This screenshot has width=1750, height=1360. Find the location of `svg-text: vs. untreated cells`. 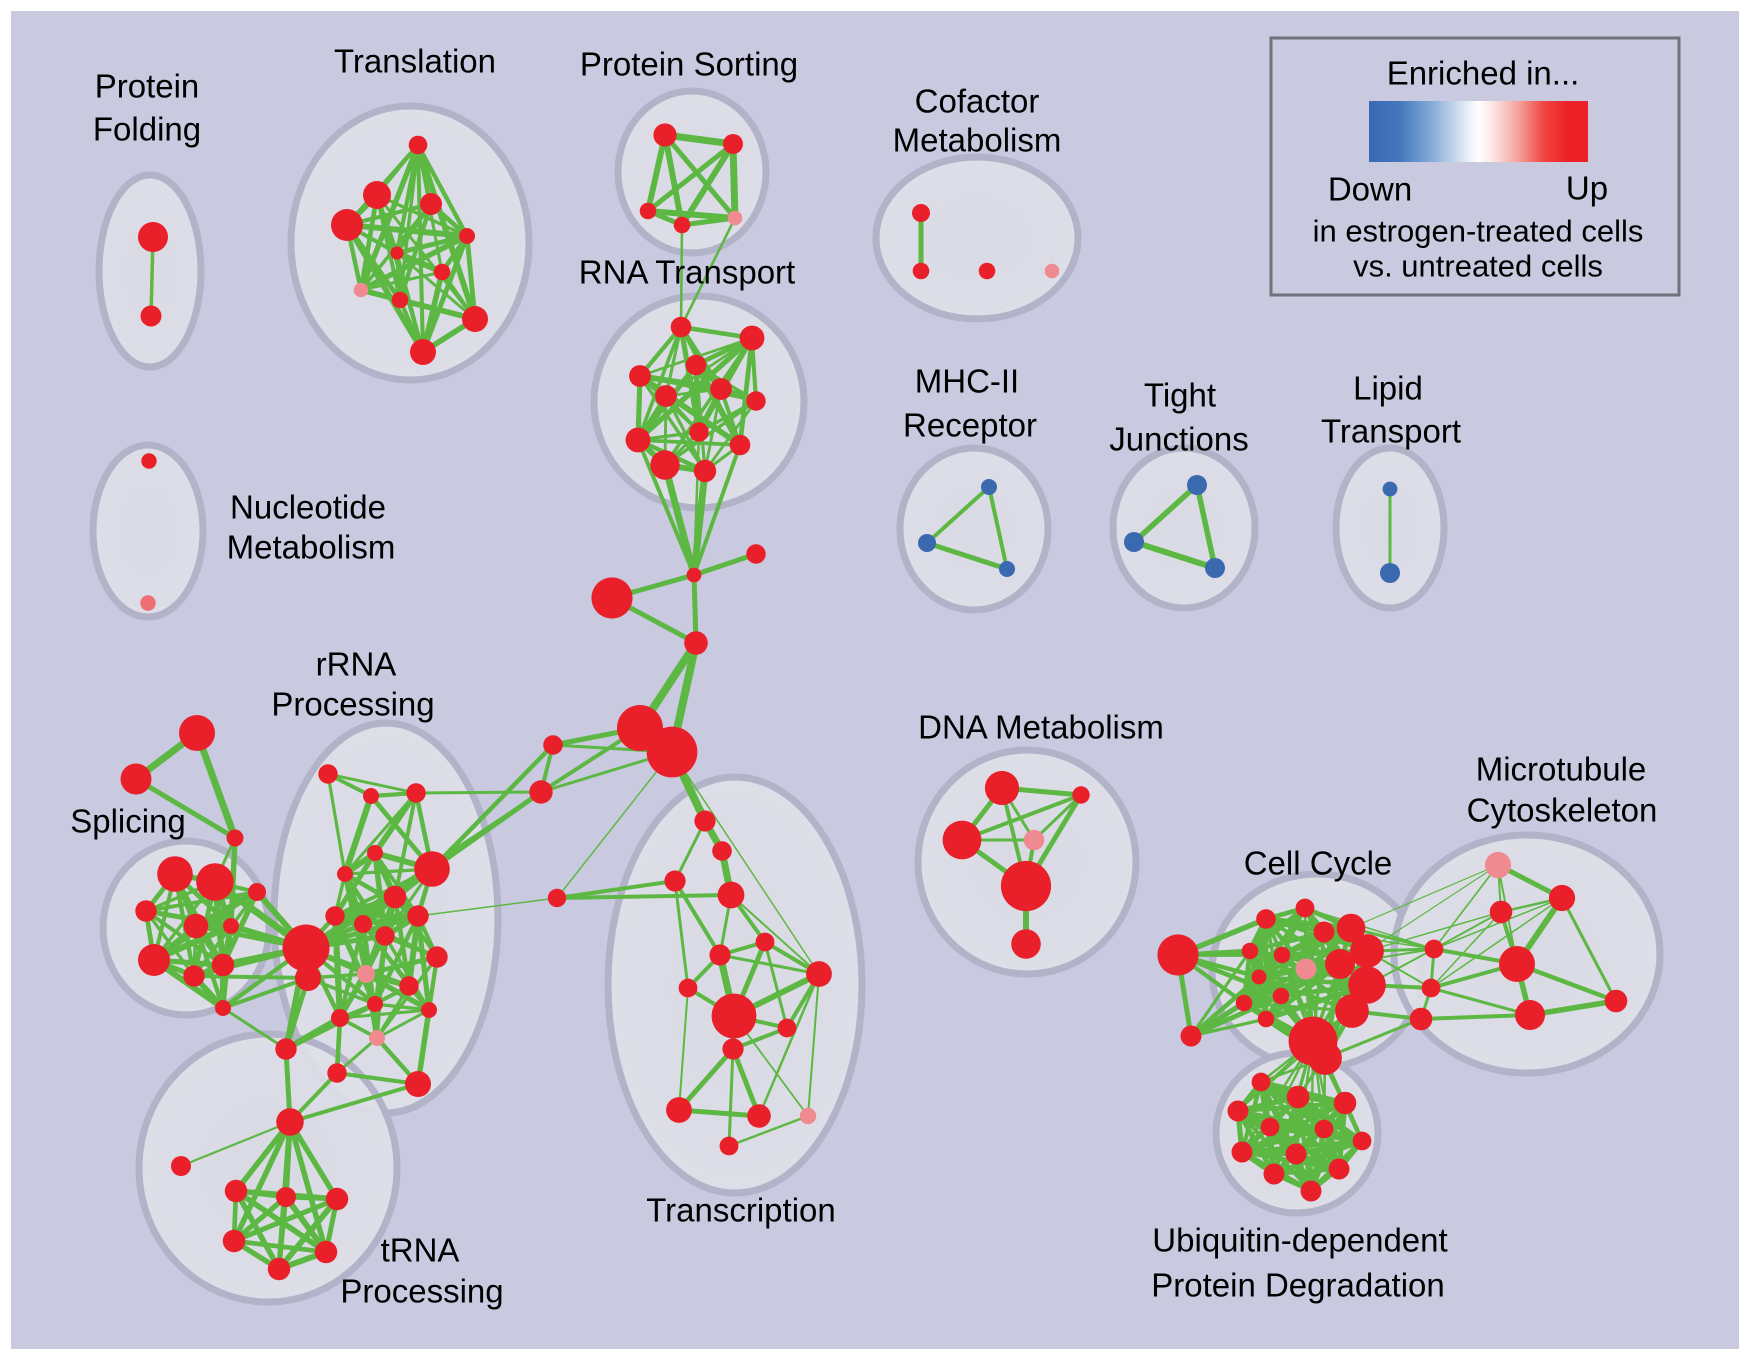

svg-text: vs. untreated cells is located at coordinates (1478, 266).